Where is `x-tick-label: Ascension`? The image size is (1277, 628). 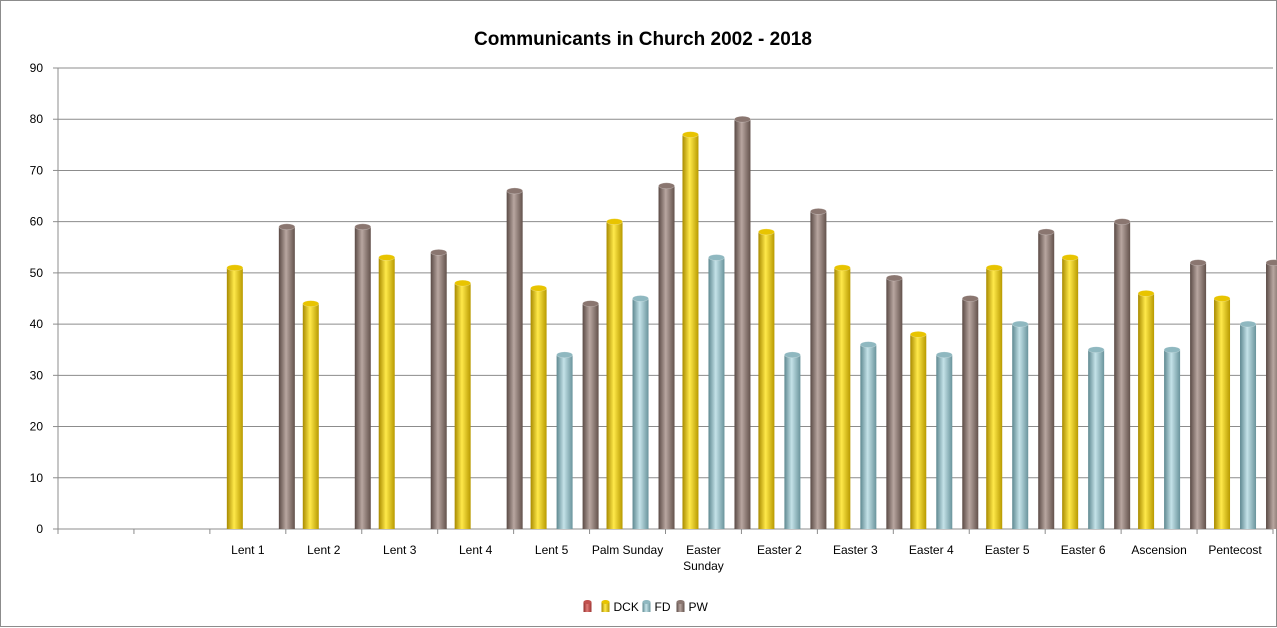 x-tick-label: Ascension is located at coordinates (1158, 550).